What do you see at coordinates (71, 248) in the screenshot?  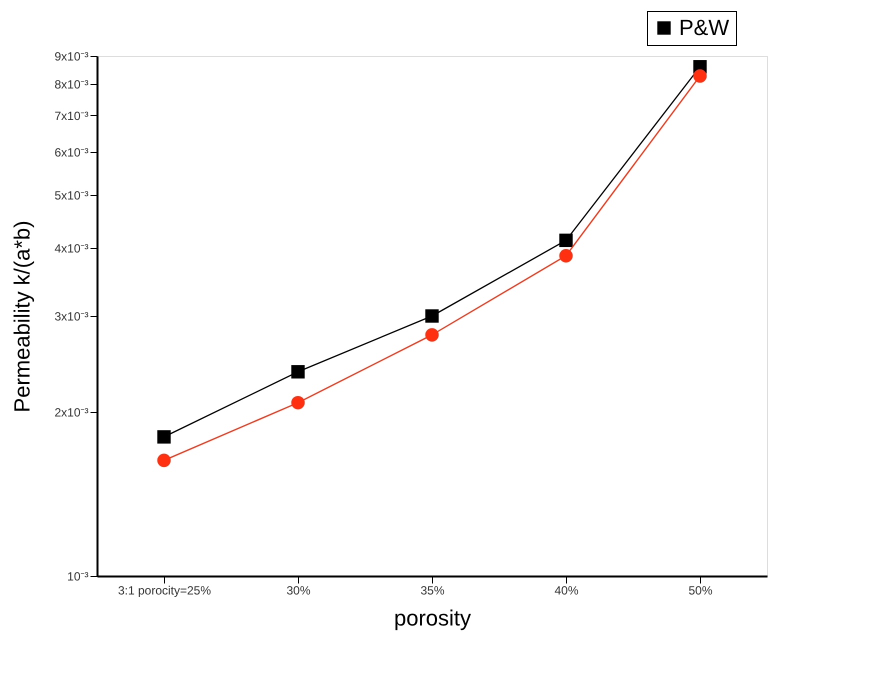 I see `y-tick-label: 4x10⁻³` at bounding box center [71, 248].